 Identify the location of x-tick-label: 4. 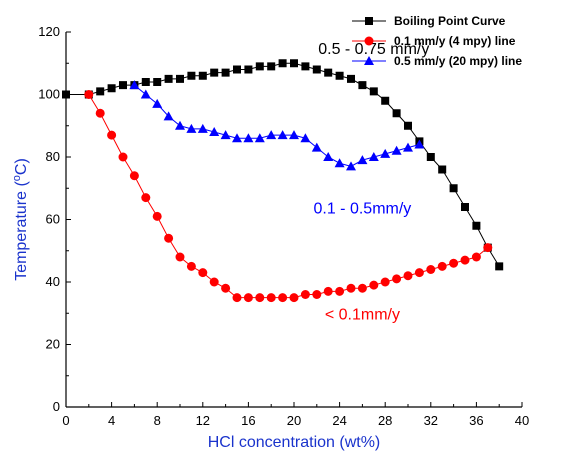
(111, 420).